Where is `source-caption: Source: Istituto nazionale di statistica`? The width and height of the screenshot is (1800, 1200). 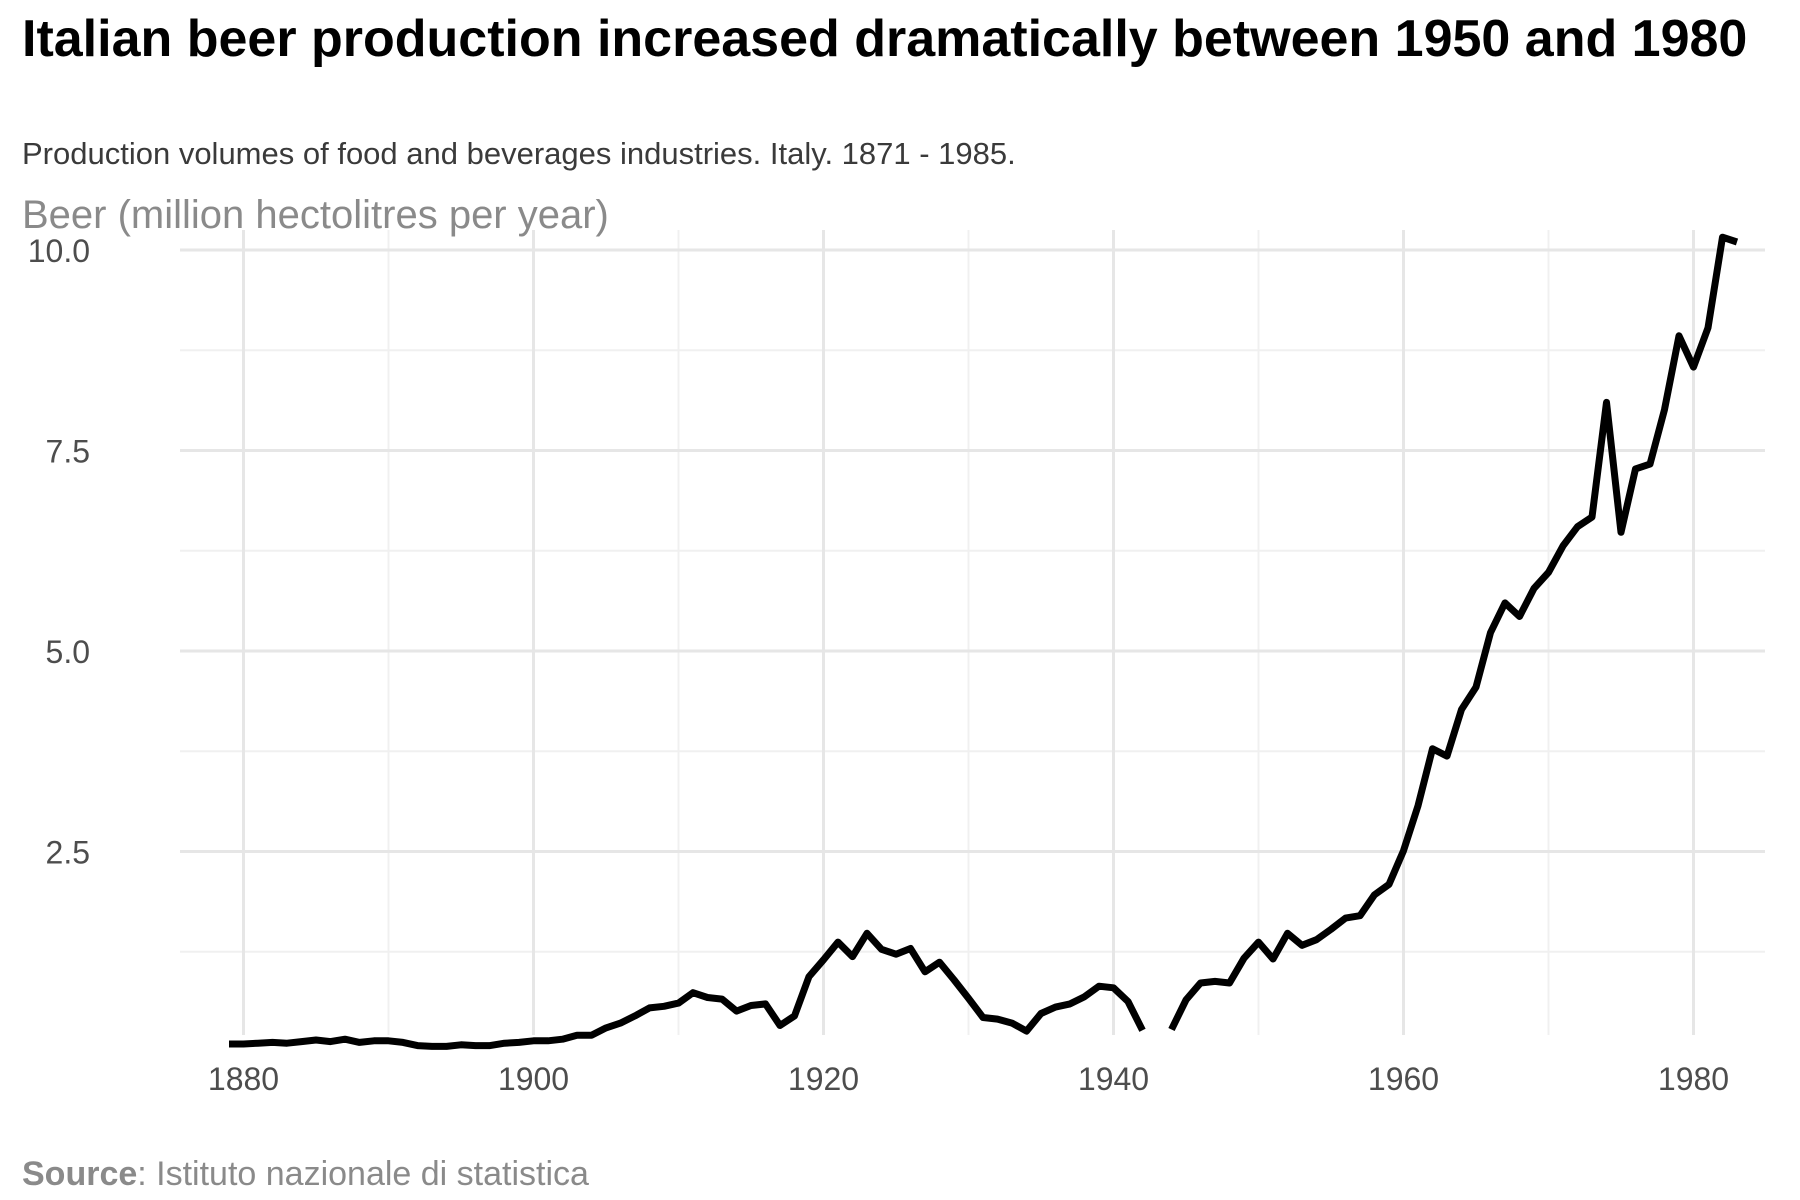
source-caption: Source: Istituto nazionale di statistica is located at coordinates (305, 1174).